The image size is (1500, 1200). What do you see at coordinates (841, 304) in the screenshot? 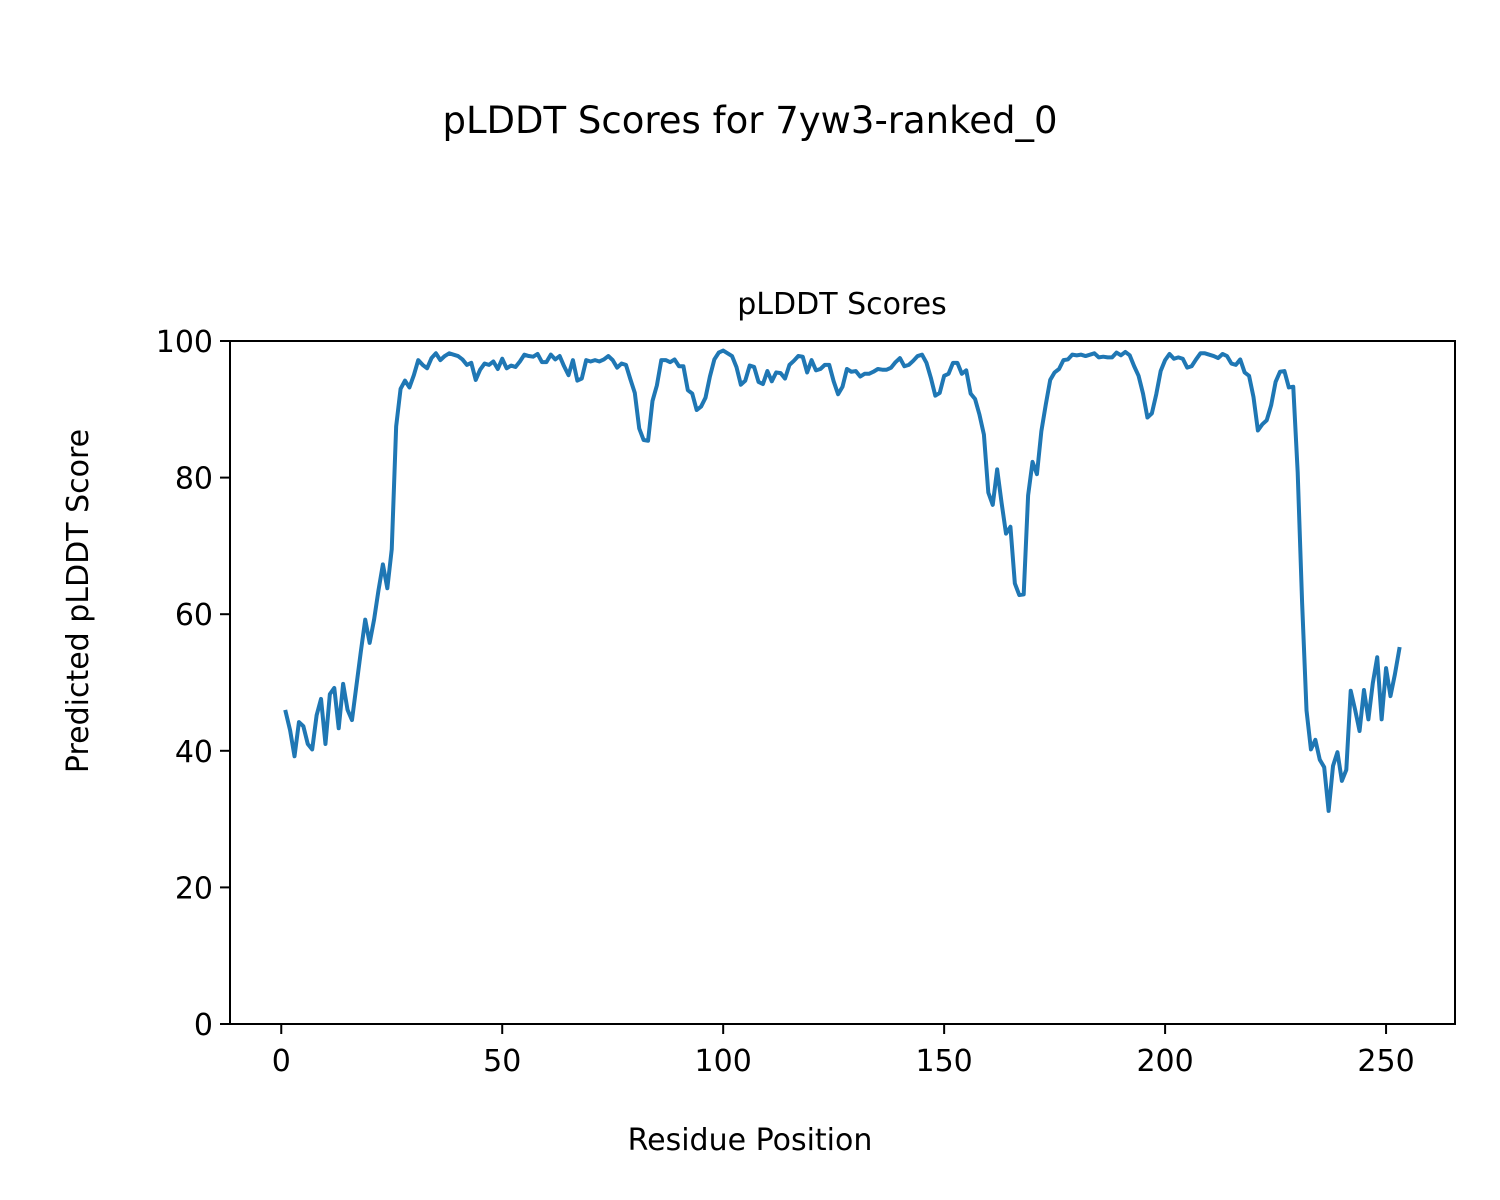
I see `axes-title: pLDDT Scores` at bounding box center [841, 304].